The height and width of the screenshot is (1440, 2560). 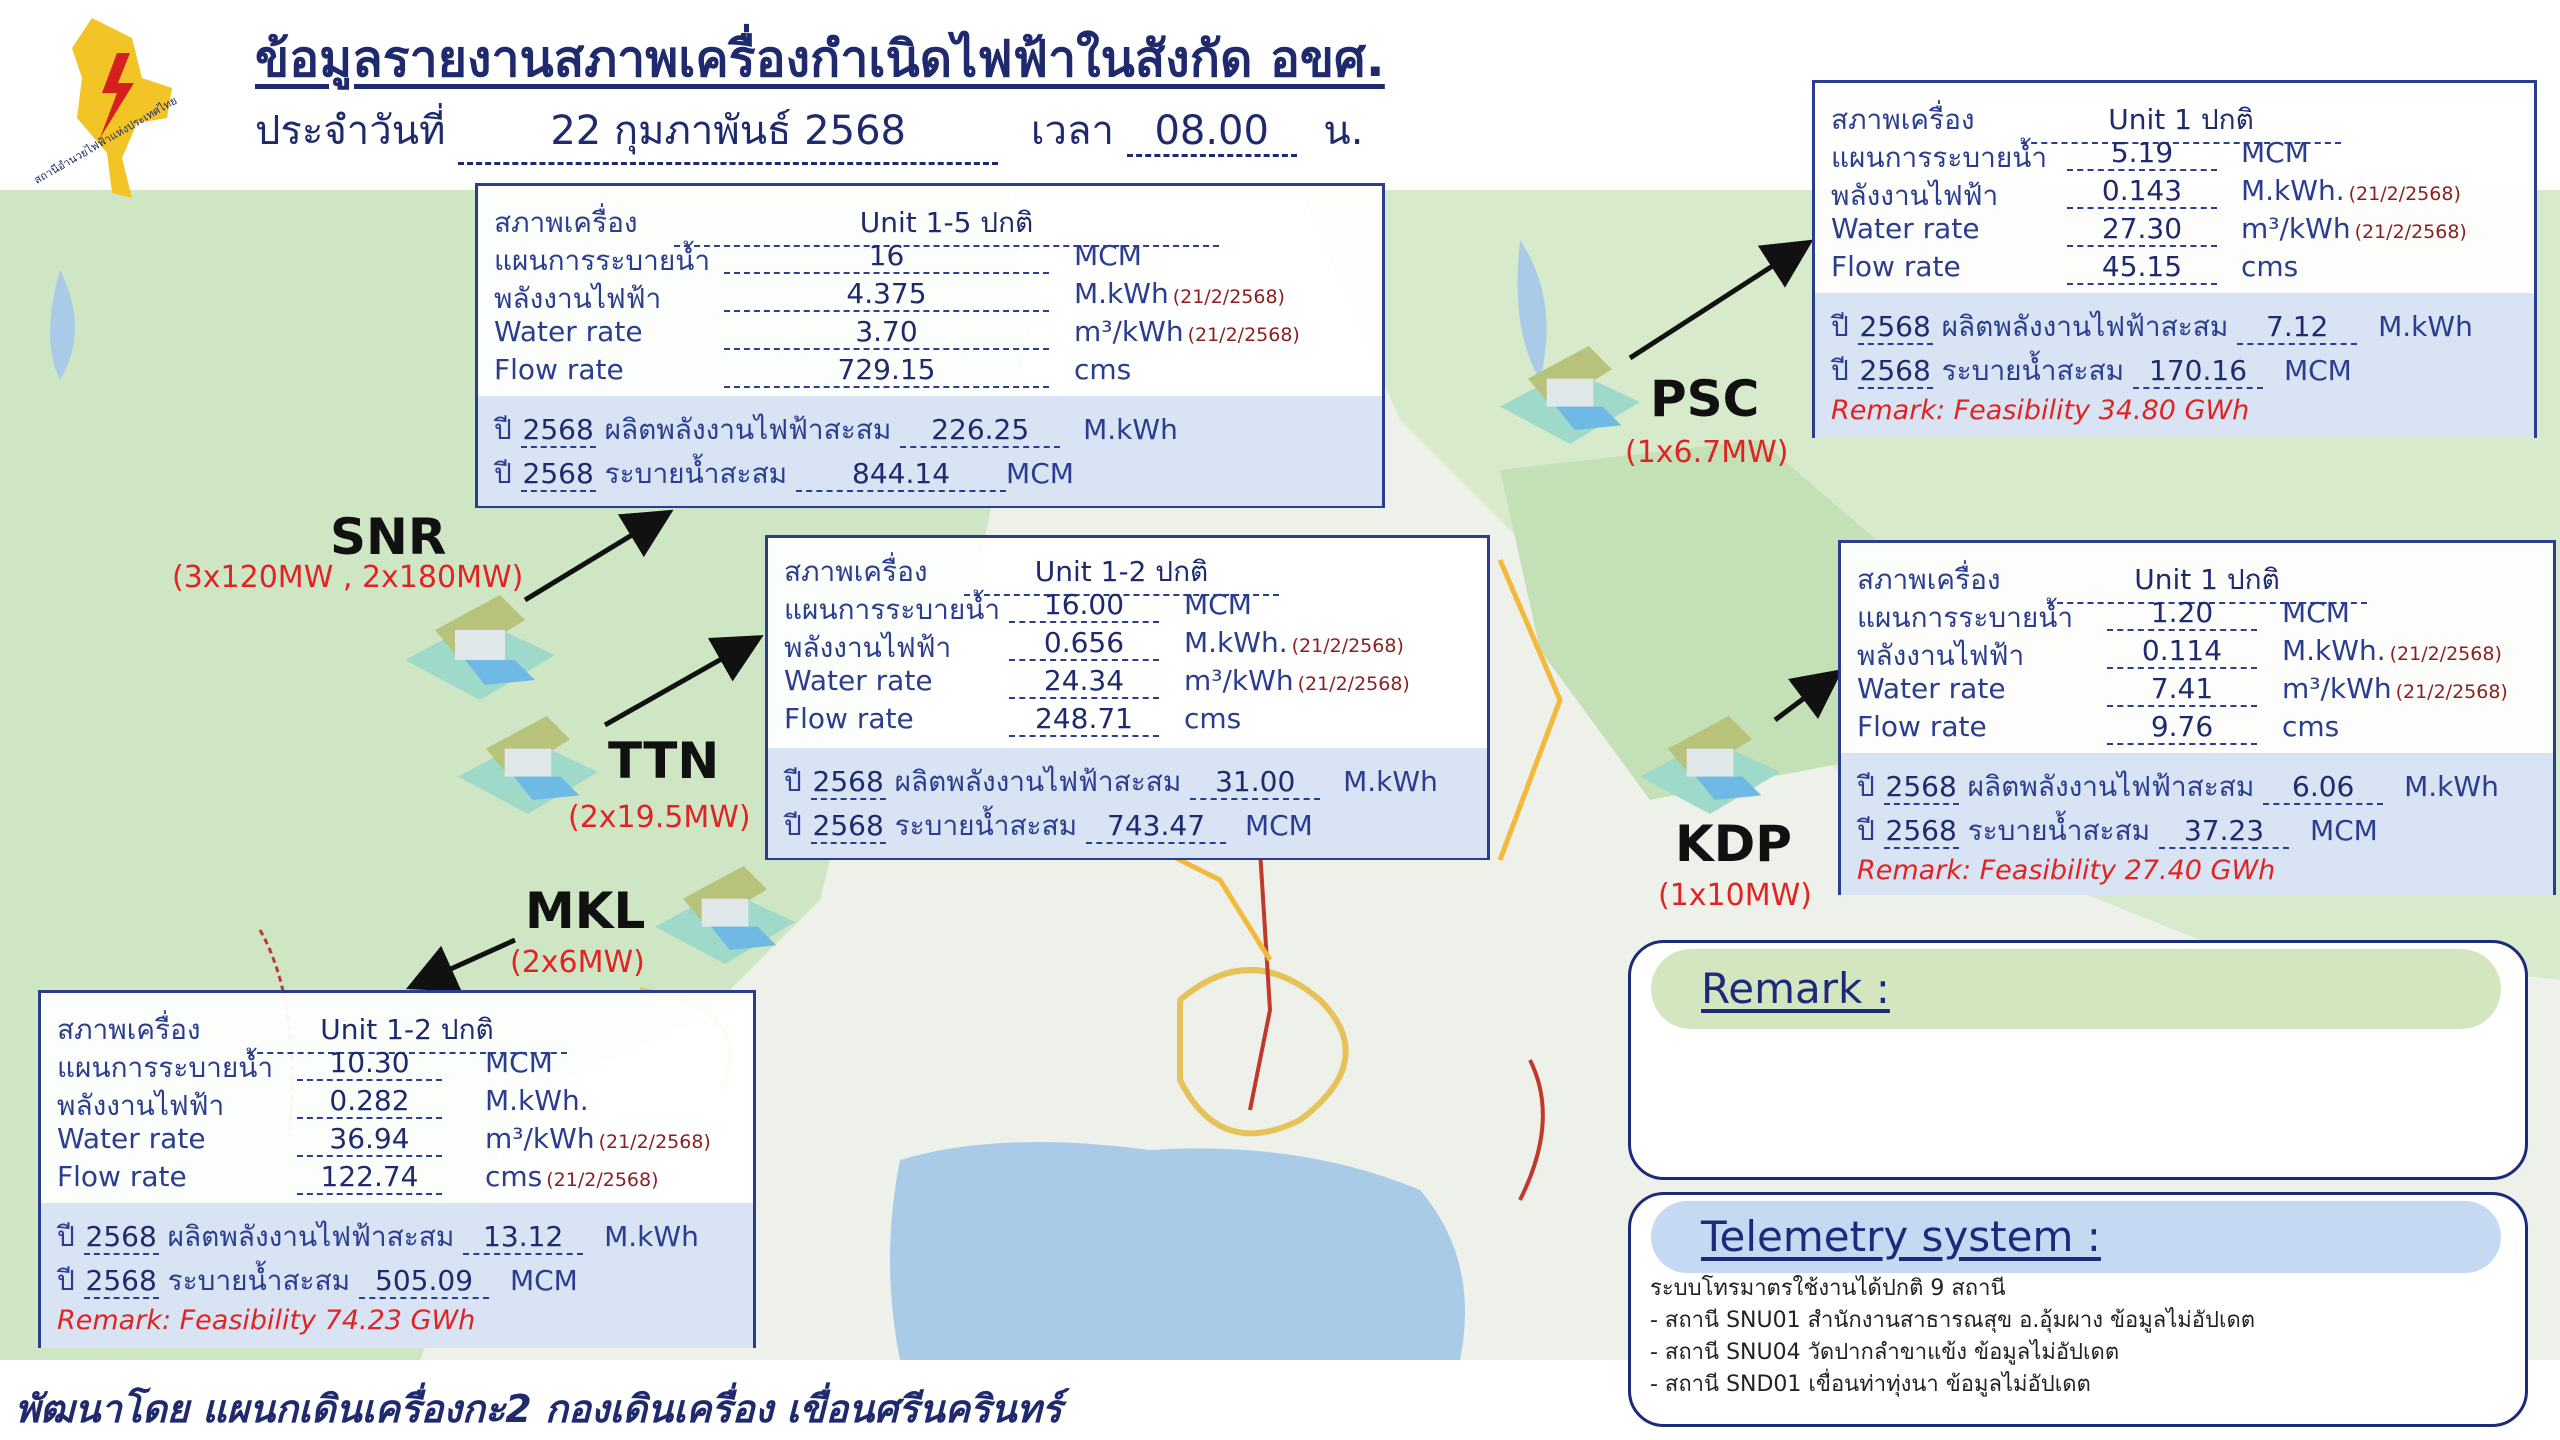 What do you see at coordinates (2078, 1309) in the screenshot?
I see `telemetry-box: Telemetry system :` at bounding box center [2078, 1309].